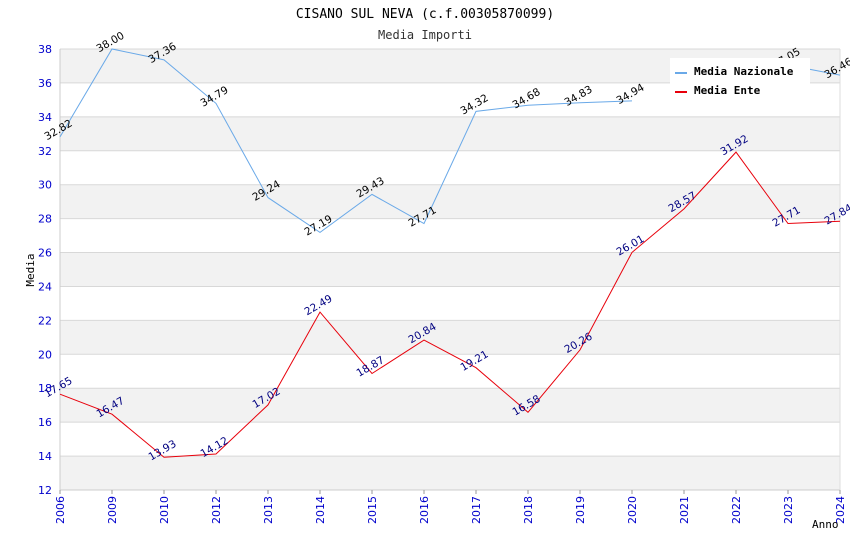 The image size is (850, 550). What do you see at coordinates (60, 510) in the screenshot?
I see `x-tick-label: 2006` at bounding box center [60, 510].